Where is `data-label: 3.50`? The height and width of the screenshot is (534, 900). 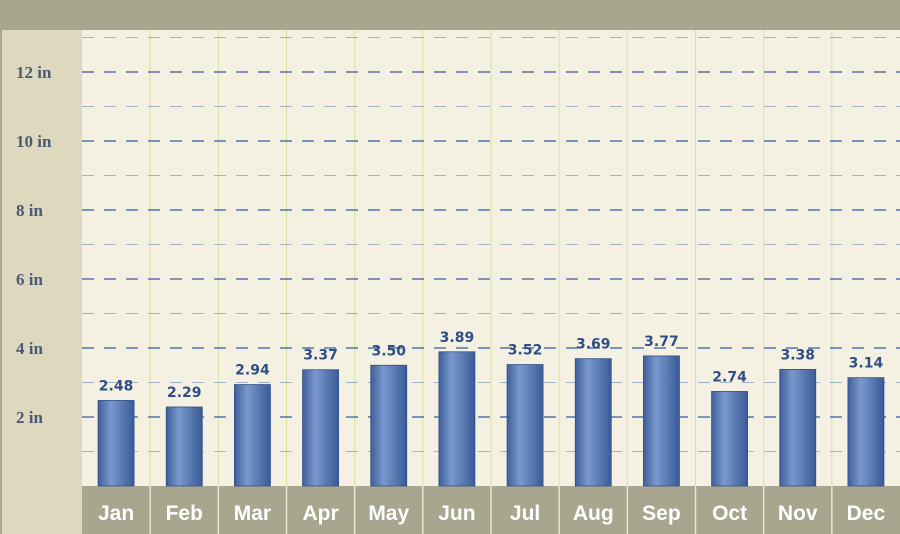
data-label: 3.50 is located at coordinates (388, 351).